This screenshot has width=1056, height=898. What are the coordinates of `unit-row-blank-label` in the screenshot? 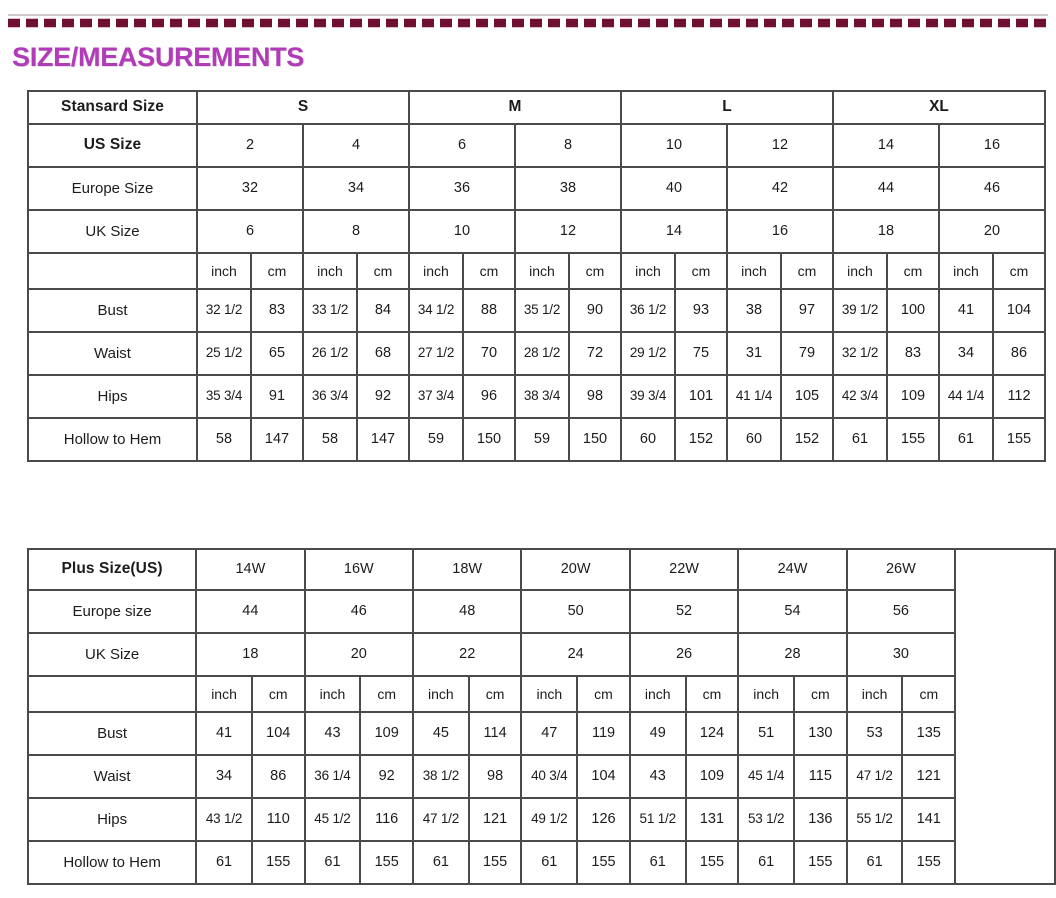 It's located at (112, 271).